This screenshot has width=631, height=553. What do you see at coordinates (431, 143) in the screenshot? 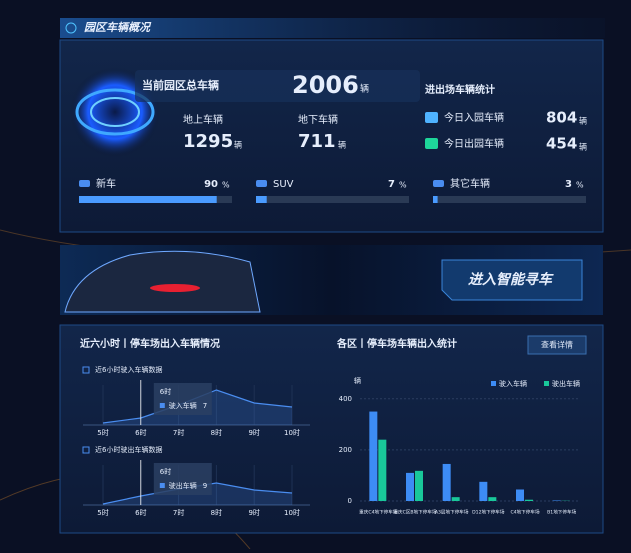
I see `out-icon` at bounding box center [431, 143].